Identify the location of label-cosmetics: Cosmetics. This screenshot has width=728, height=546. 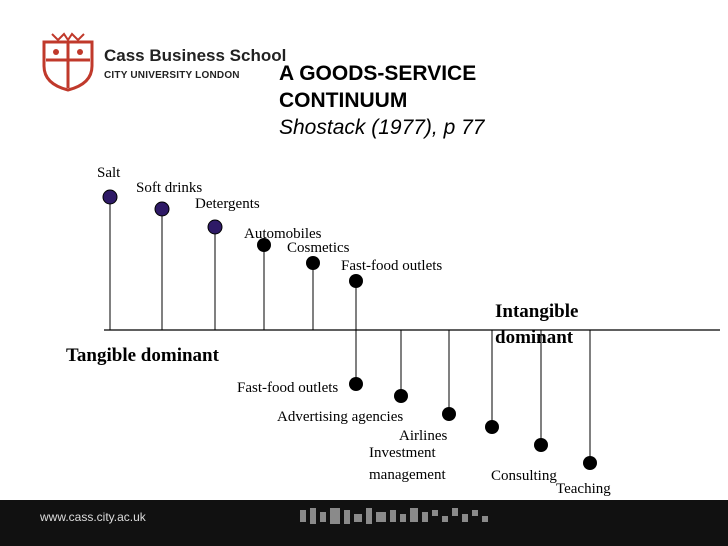
(318, 248).